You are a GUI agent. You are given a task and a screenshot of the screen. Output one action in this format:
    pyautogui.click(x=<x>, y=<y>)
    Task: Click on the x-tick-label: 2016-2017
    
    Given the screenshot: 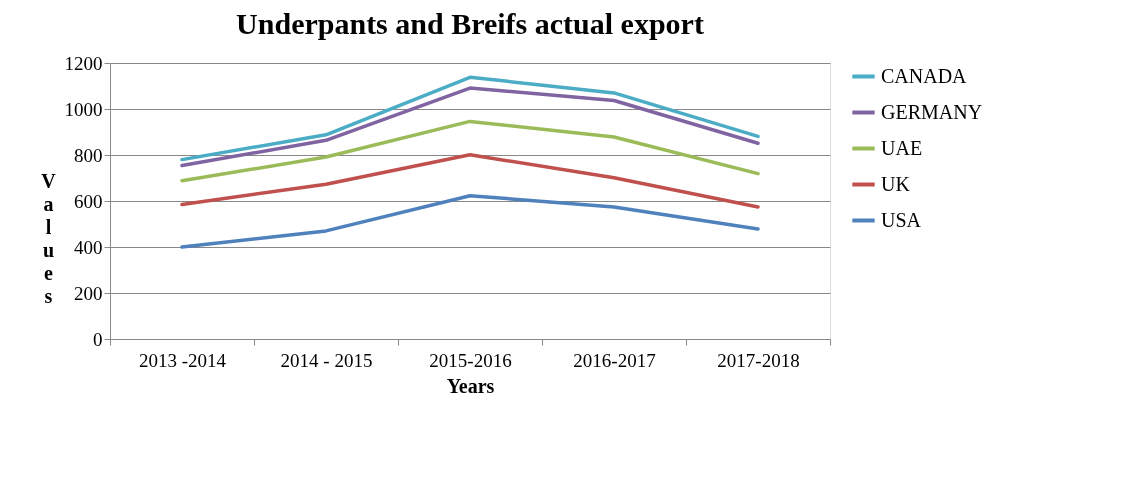 What is the action you would take?
    pyautogui.click(x=614, y=360)
    